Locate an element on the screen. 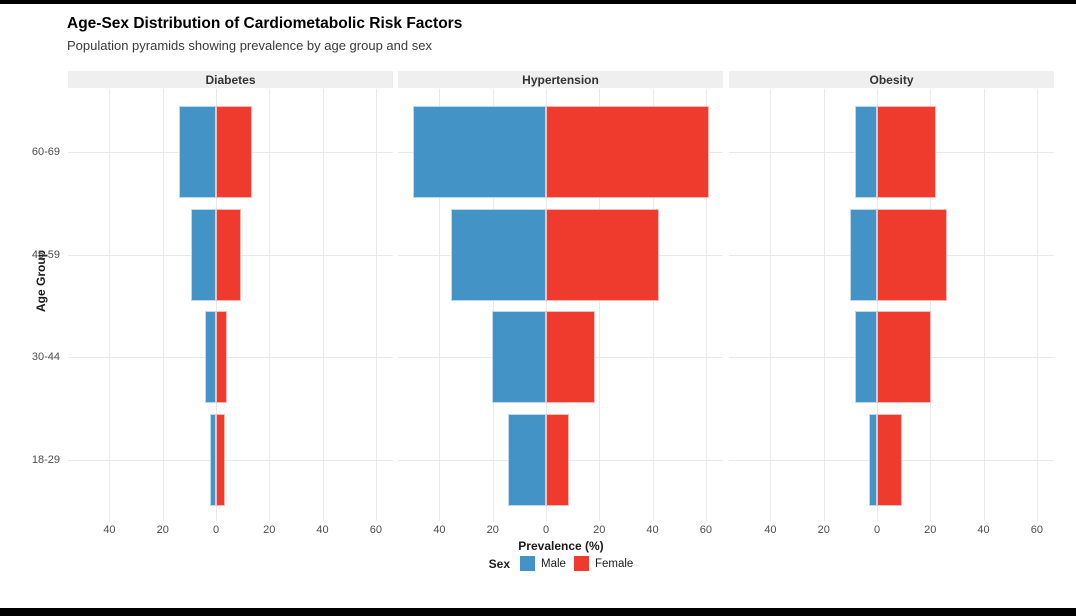 The image size is (1076, 616). x-axis-title: Prevalence (%) is located at coordinates (561, 546).